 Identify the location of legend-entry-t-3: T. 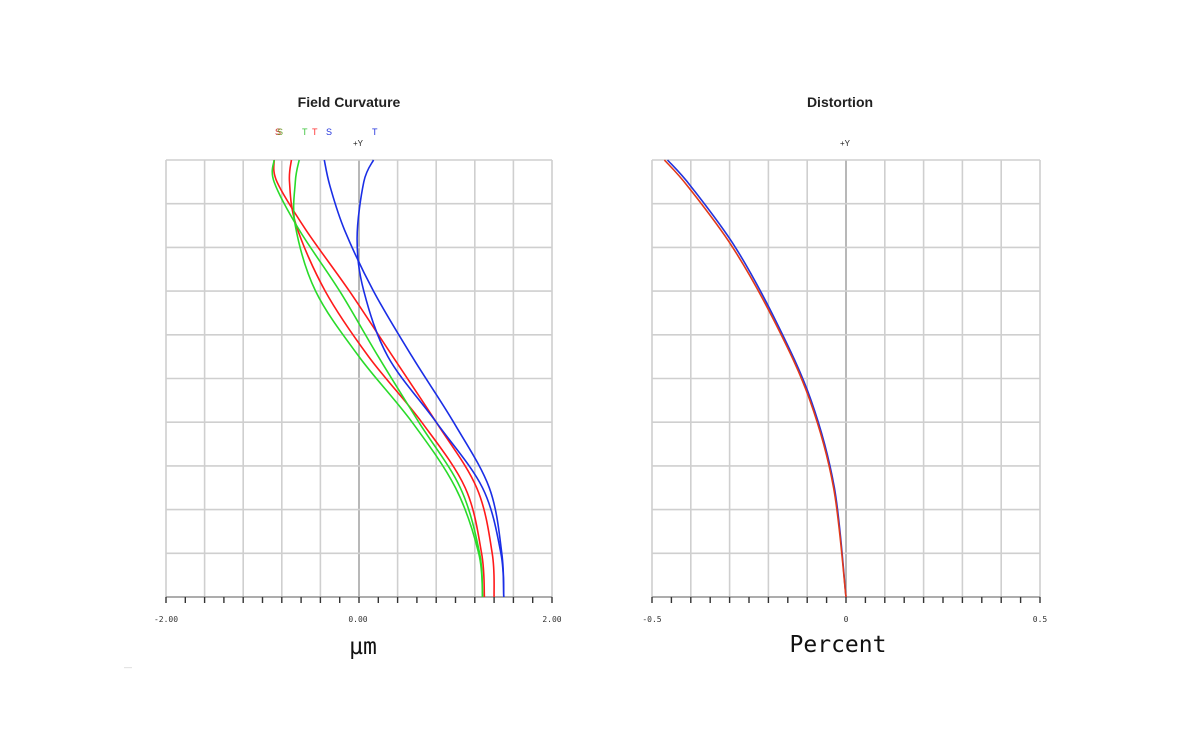
(315, 132).